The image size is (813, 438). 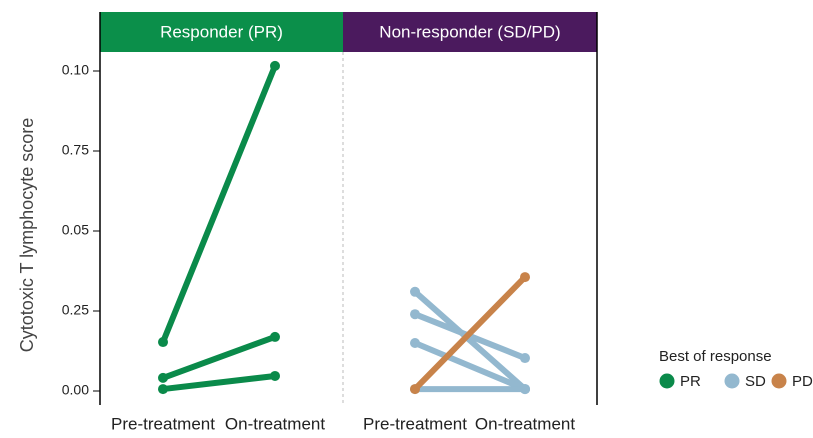 What do you see at coordinates (75, 390) in the screenshot?
I see `y-tick-label: 0.00` at bounding box center [75, 390].